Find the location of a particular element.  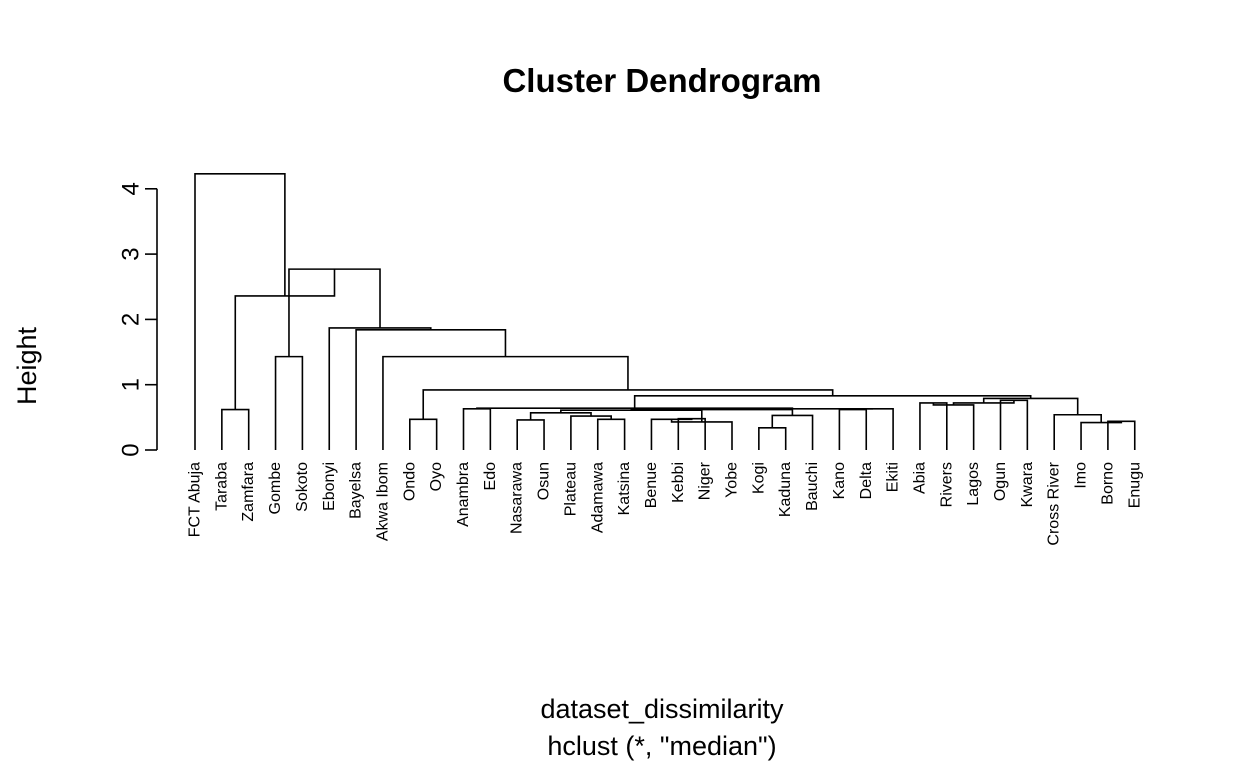

leaf-label: Sokoto is located at coordinates (302, 487).